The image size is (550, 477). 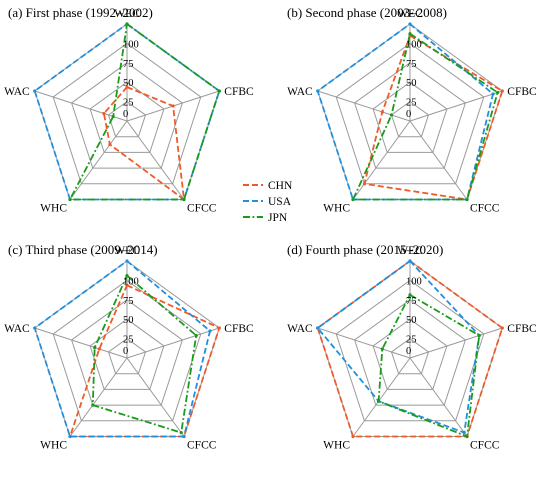 I want to click on legend-label-usa: USA, so click(x=280, y=202).